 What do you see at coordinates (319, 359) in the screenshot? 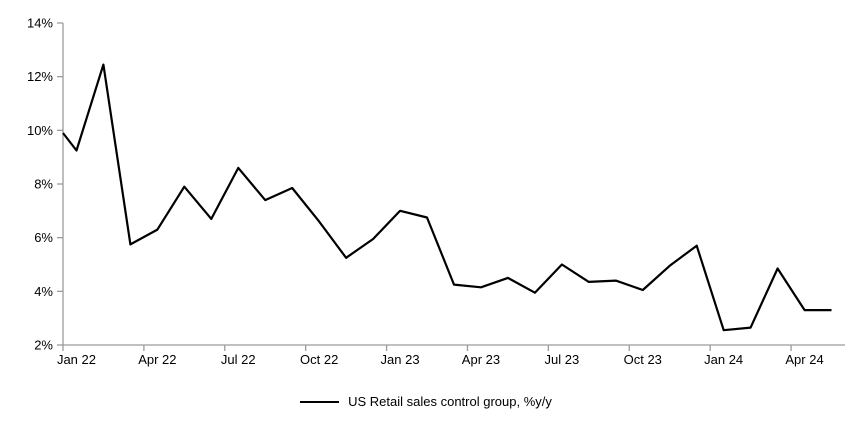
I see `x-tick-label: Oct 22` at bounding box center [319, 359].